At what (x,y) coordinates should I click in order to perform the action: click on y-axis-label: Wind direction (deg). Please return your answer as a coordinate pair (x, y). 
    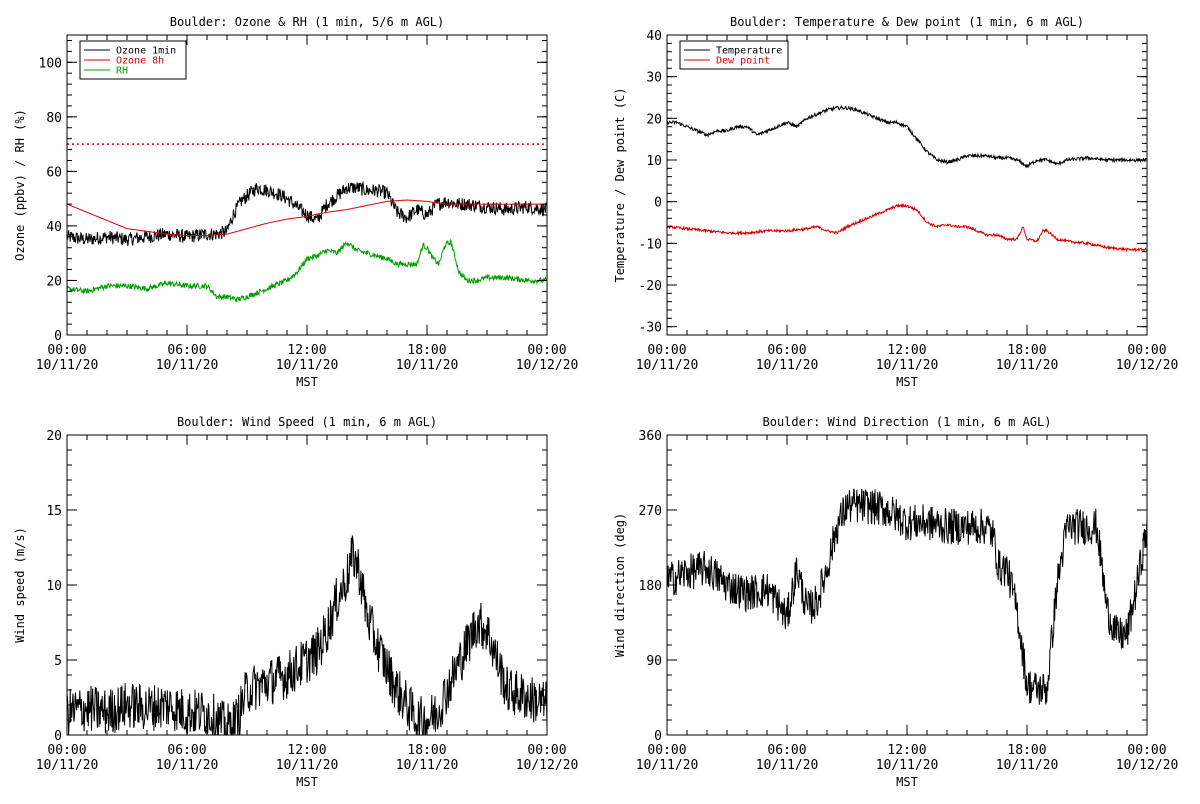
    Looking at the image, I should click on (620, 585).